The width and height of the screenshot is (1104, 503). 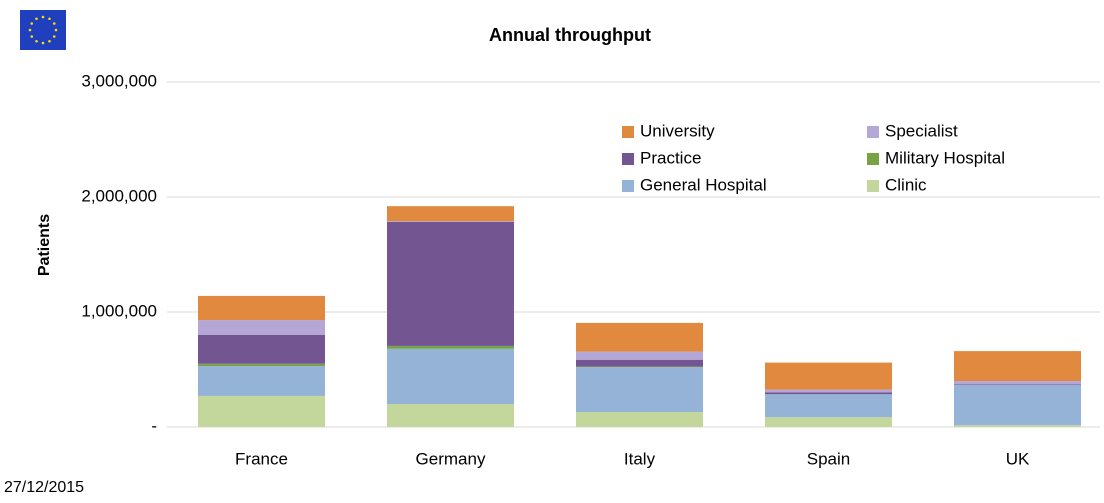 What do you see at coordinates (570, 35) in the screenshot?
I see `chart-title: Annual throughput` at bounding box center [570, 35].